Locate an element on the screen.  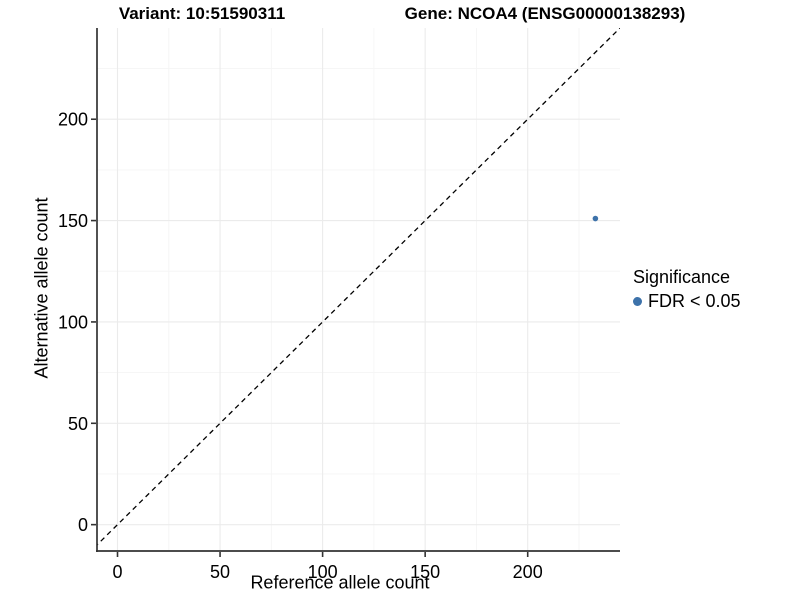
x-tick-label: 50 is located at coordinates (220, 572).